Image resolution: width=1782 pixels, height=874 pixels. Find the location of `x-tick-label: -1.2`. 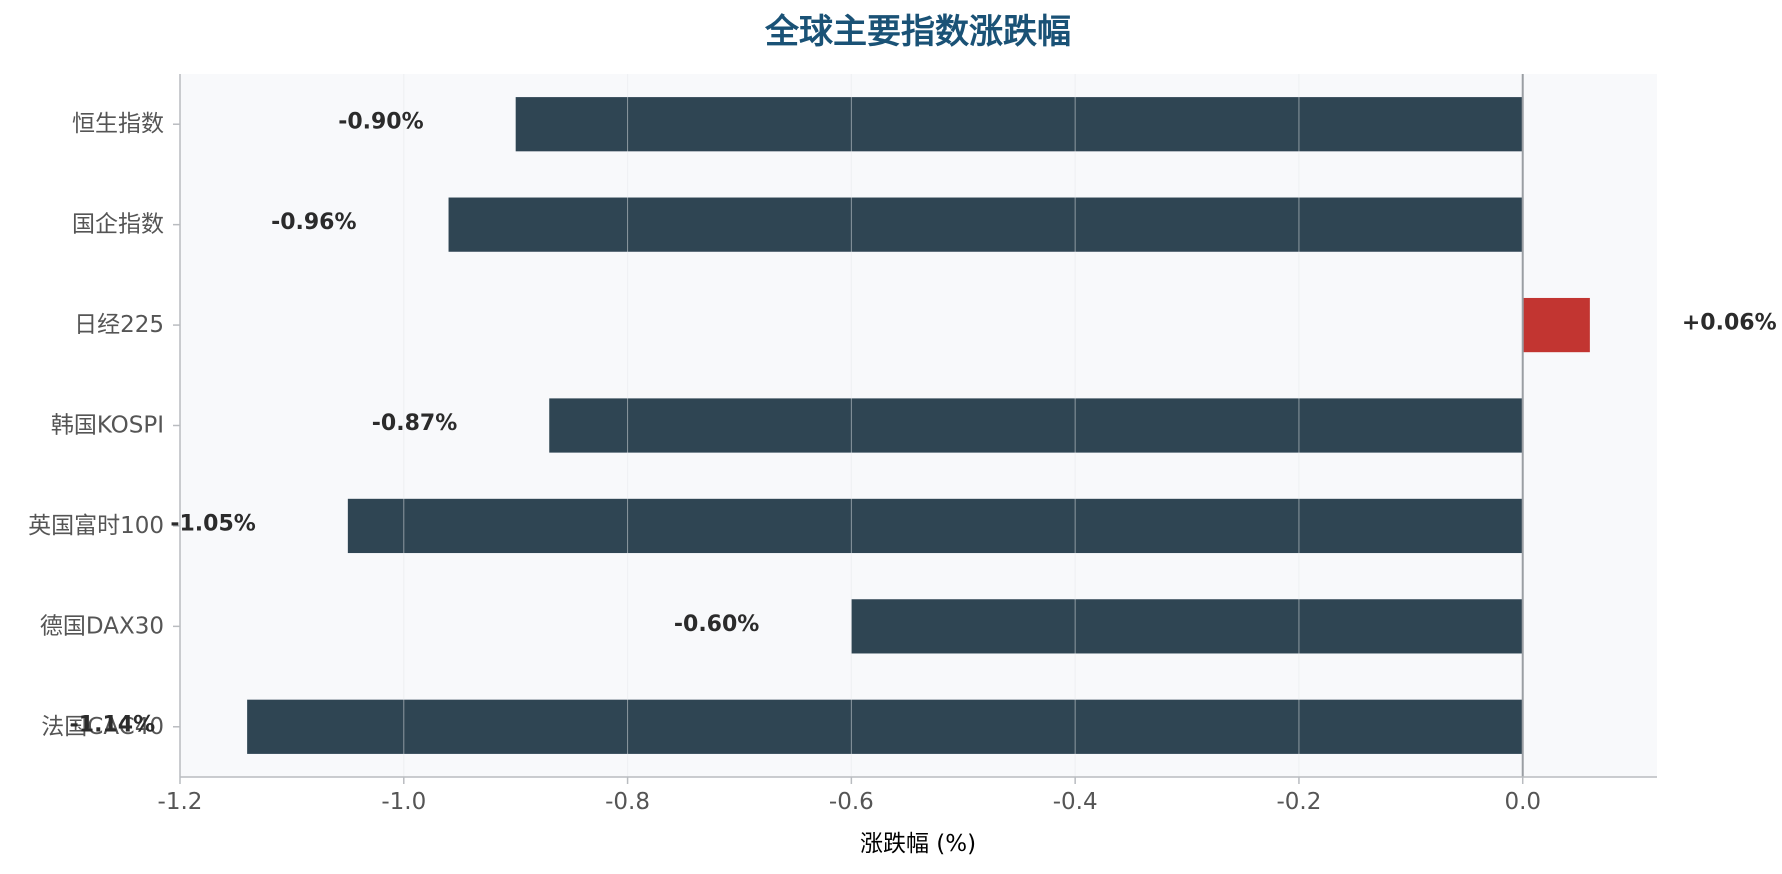

x-tick-label: -1.2 is located at coordinates (180, 802).